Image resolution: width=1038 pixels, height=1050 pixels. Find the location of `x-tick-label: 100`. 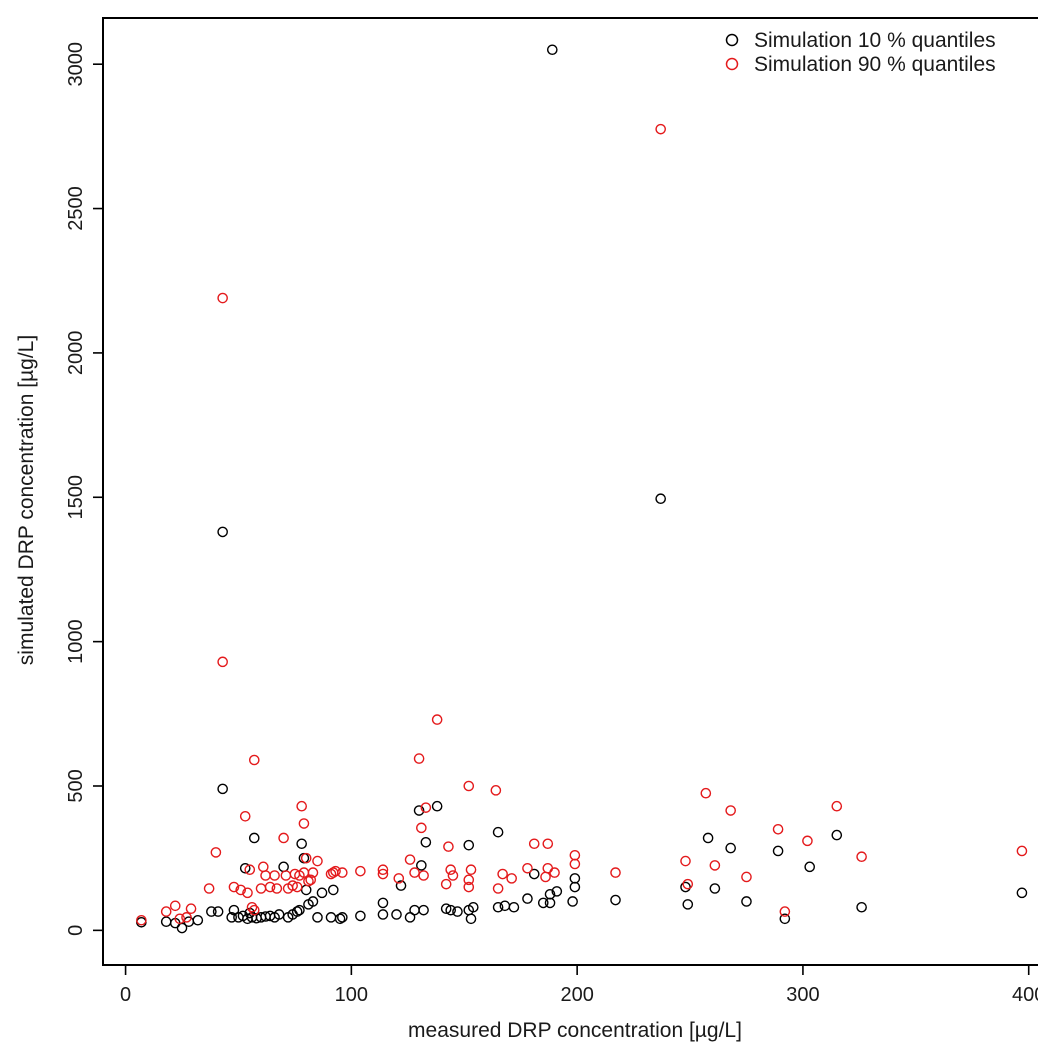

x-tick-label: 100 is located at coordinates (351, 995).